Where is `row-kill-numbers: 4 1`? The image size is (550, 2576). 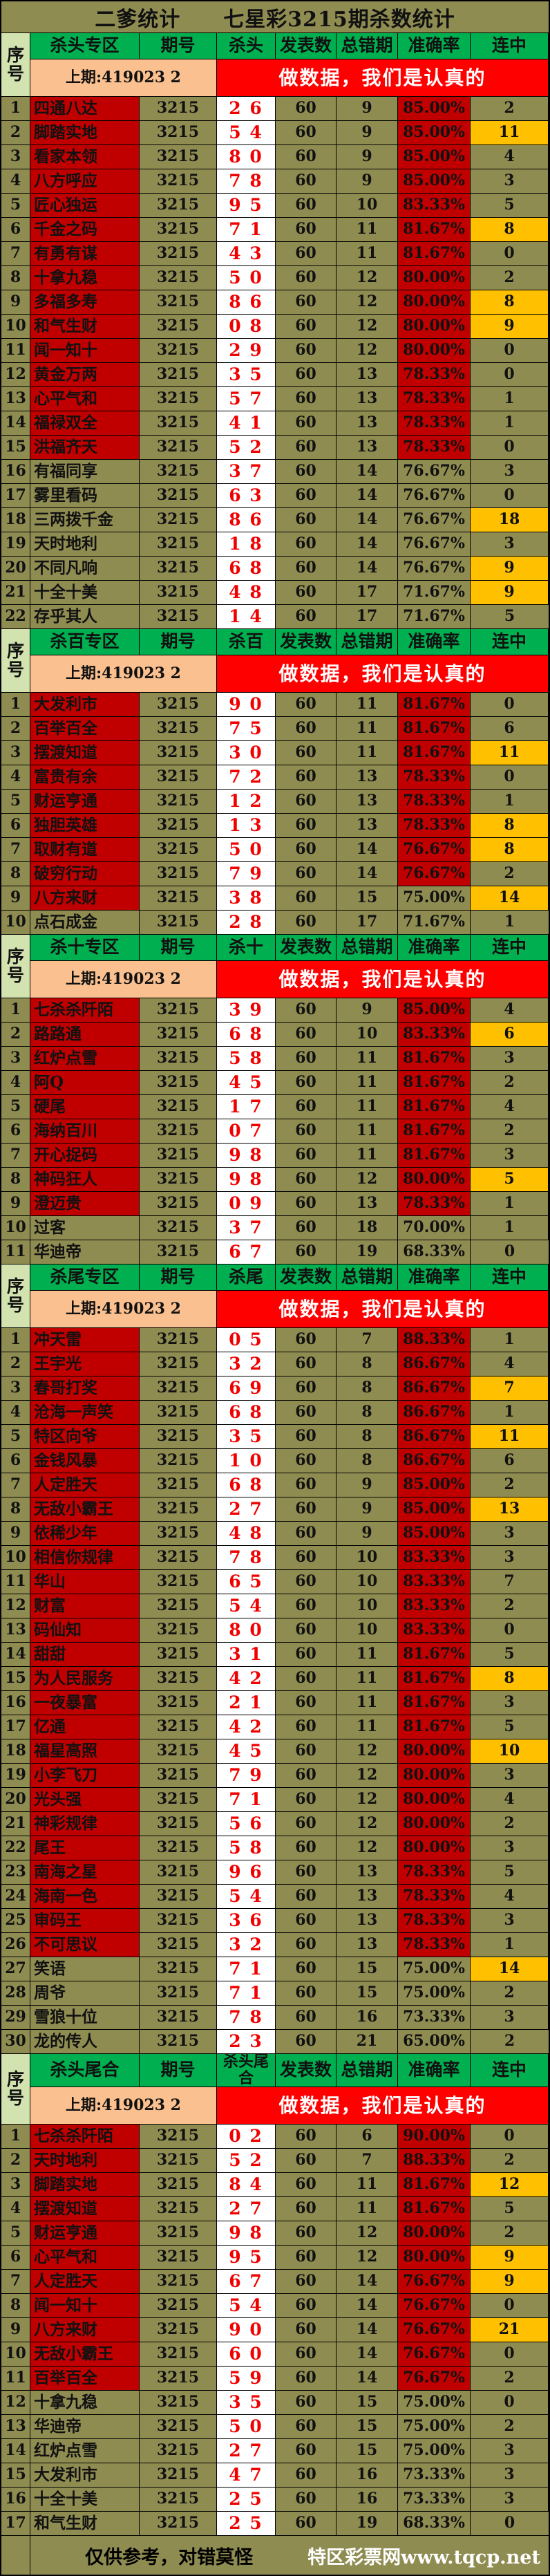
row-kill-numbers: 4 1 is located at coordinates (247, 423).